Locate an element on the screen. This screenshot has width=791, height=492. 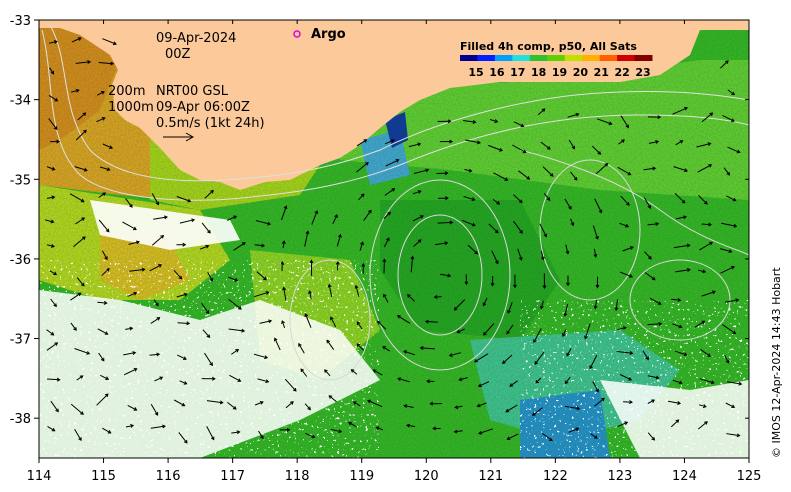
colorbar-tick-label: 22 is located at coordinates (621, 72).